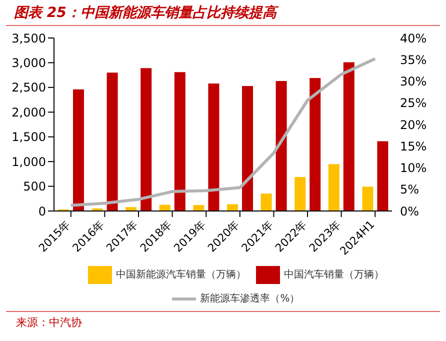 This screenshot has width=446, height=341. What do you see at coordinates (181, 275) in the screenshot?
I see `legend-label: 中国新能源汽车销量（万辆）` at bounding box center [181, 275].